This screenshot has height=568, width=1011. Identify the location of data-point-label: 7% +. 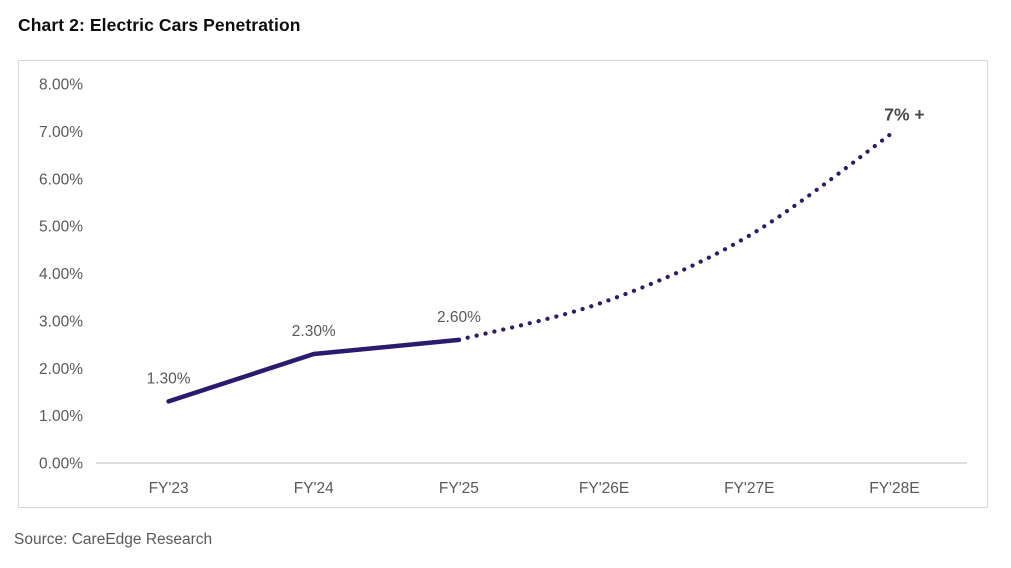
(904, 114).